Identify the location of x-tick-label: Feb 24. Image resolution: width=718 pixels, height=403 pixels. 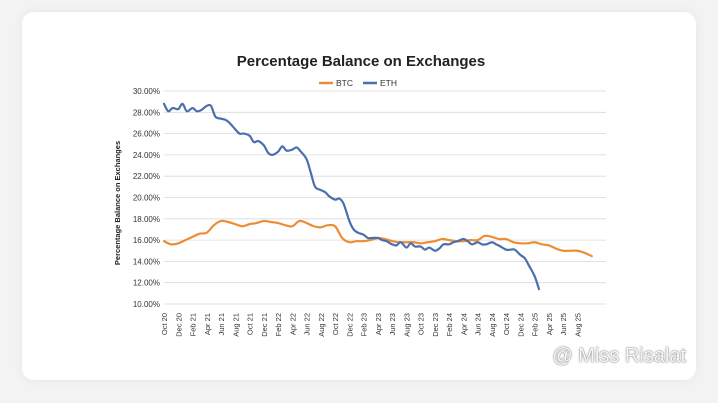
(449, 324).